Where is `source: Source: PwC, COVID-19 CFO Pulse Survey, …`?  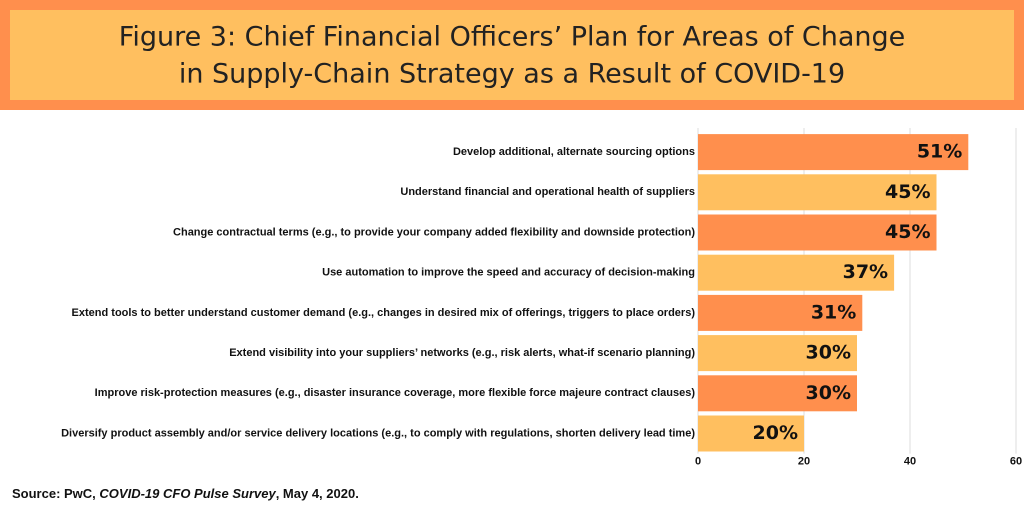
source: Source: PwC, COVID-19 CFO Pulse Survey, … is located at coordinates (185, 493).